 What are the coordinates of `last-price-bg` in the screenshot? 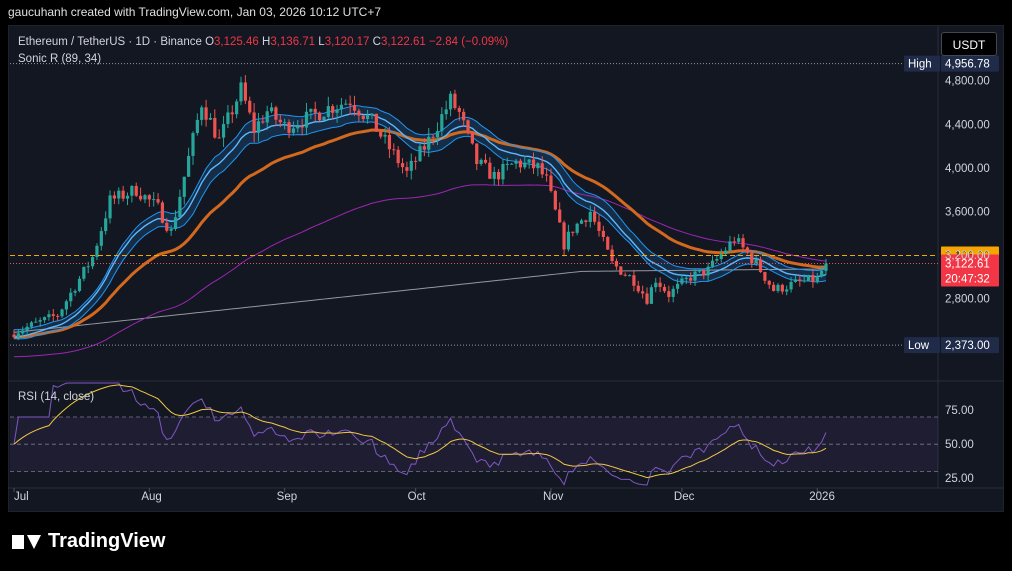 It's located at (970, 270).